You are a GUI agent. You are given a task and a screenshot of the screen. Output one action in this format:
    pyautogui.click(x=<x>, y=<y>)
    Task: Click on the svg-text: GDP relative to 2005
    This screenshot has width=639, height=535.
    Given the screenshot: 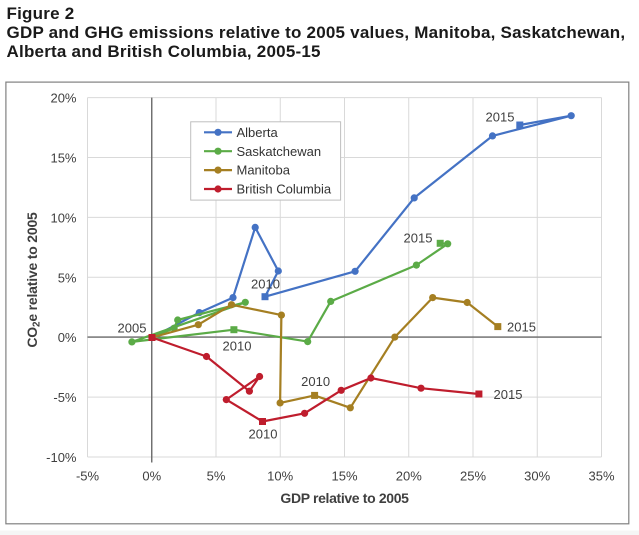 What is the action you would take?
    pyautogui.click(x=344, y=498)
    